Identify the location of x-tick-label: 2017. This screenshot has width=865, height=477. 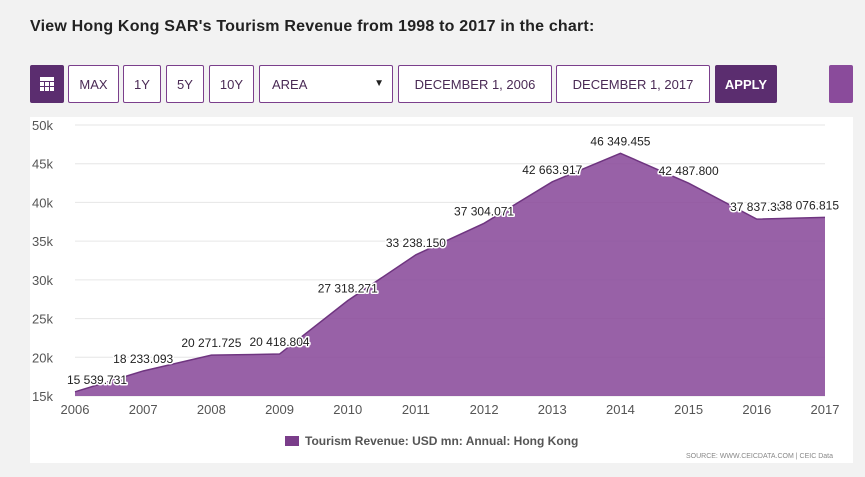
(825, 409).